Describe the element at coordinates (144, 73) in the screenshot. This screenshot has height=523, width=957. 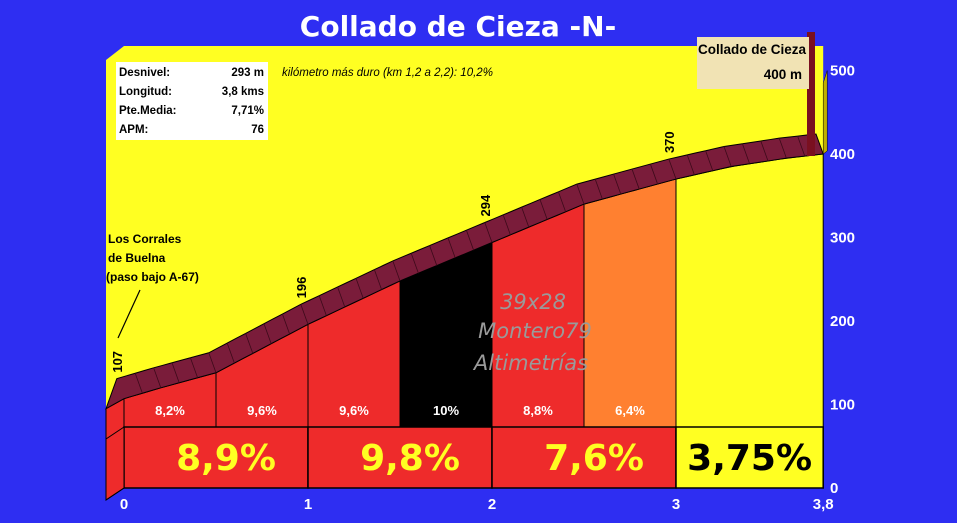
I see `info-label-0: Desnivel:` at that location.